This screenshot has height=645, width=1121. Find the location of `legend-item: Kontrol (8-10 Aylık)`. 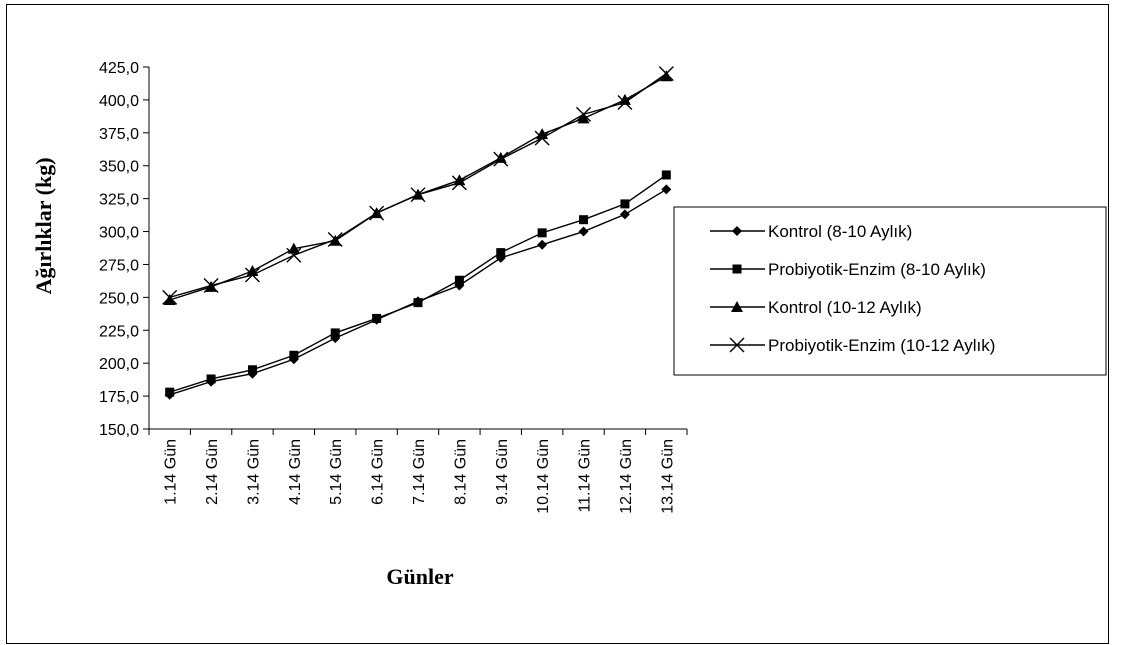

legend-item: Kontrol (8-10 Aylık) is located at coordinates (811, 231).